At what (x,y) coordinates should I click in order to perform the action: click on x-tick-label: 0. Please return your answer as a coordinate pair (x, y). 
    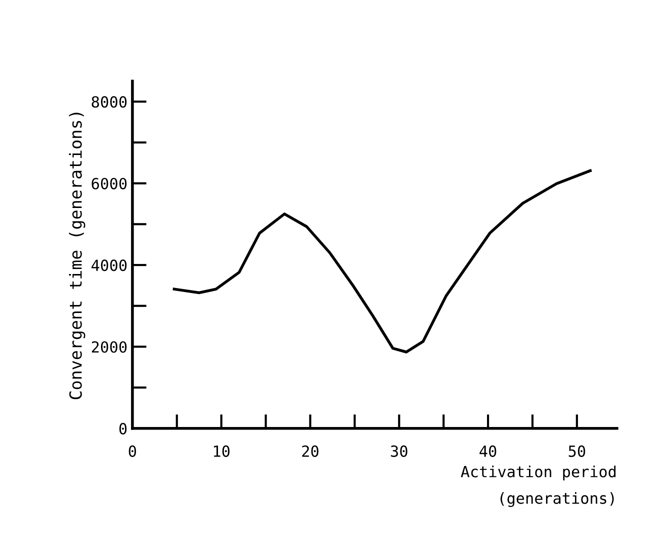
    Looking at the image, I should click on (132, 451).